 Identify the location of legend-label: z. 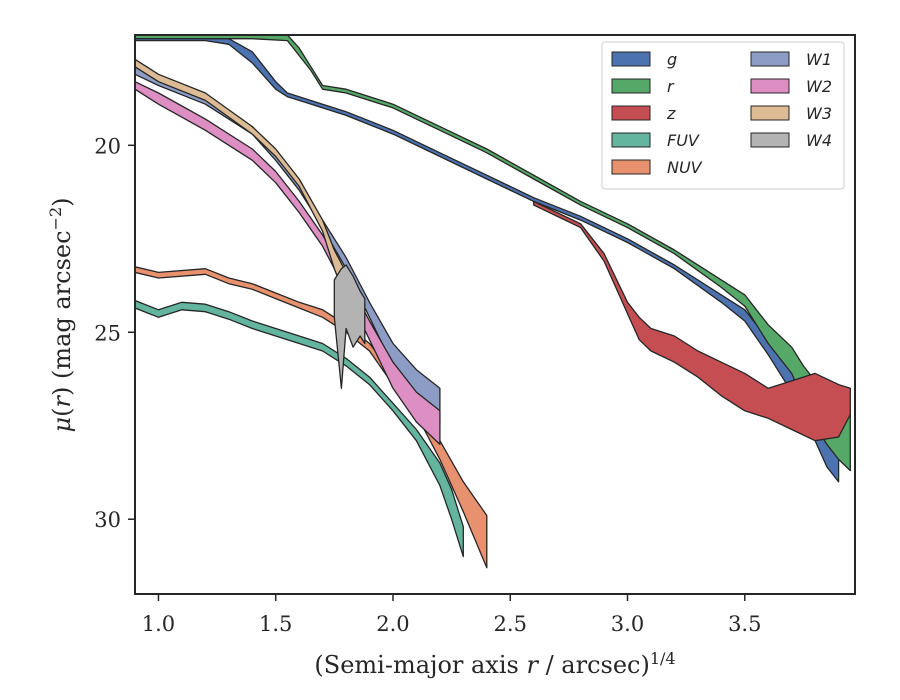
(671, 113).